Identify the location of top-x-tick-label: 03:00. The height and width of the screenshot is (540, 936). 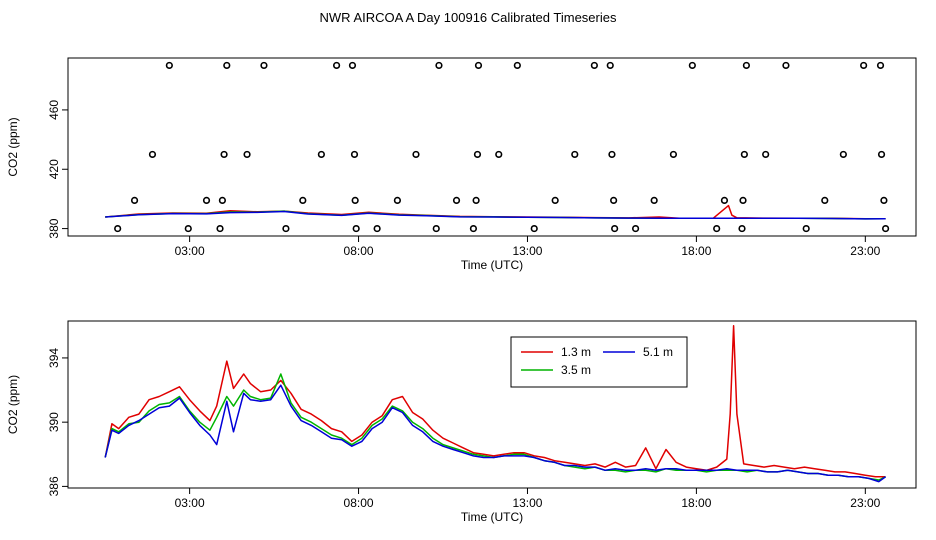
(190, 251).